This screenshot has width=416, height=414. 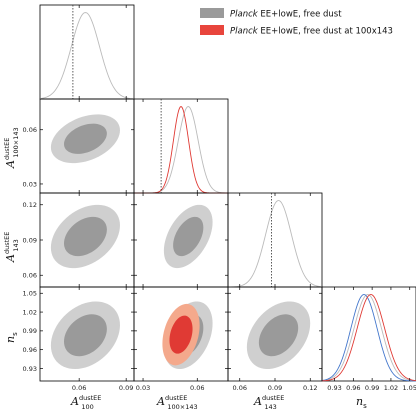 I want to click on contour-layer-A100-A100x143, so click(x=85, y=139).